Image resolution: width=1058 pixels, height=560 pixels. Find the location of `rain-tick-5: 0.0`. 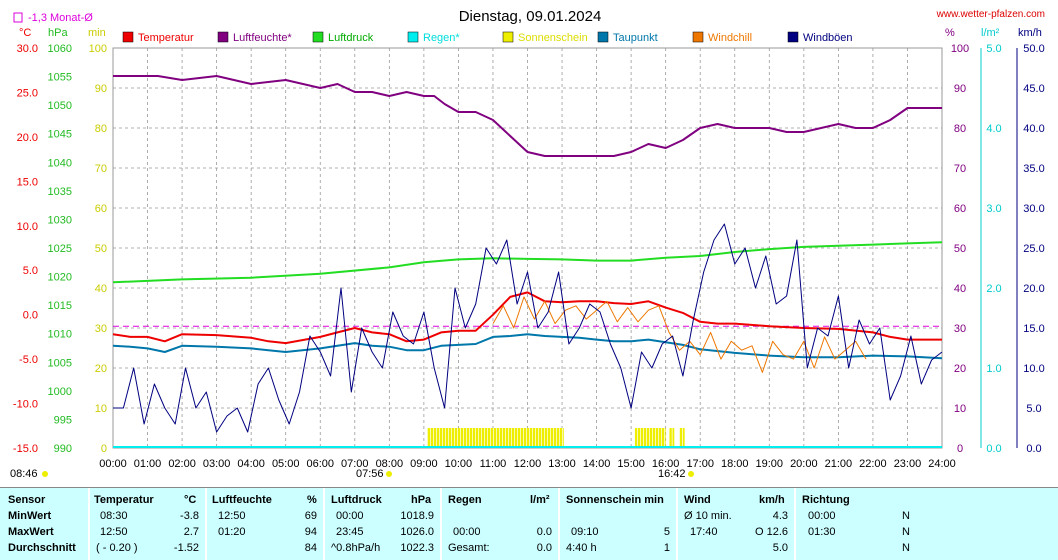

rain-tick-5: 0.0 is located at coordinates (993, 449).